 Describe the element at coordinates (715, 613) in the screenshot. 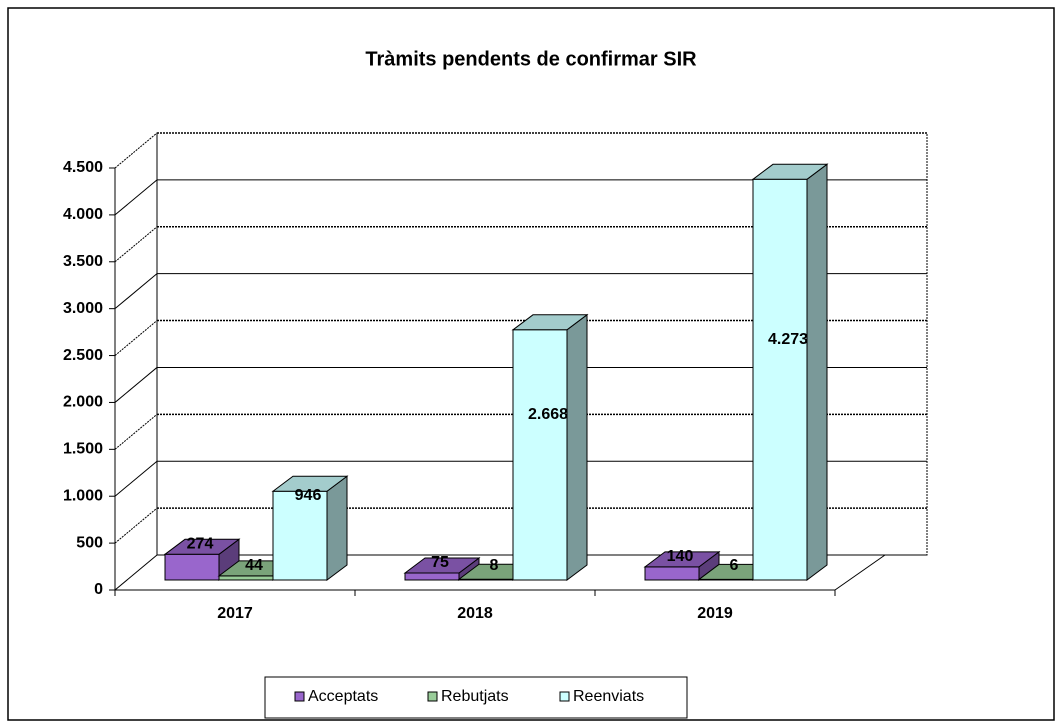

I see `x-tick-label: 2019` at that location.